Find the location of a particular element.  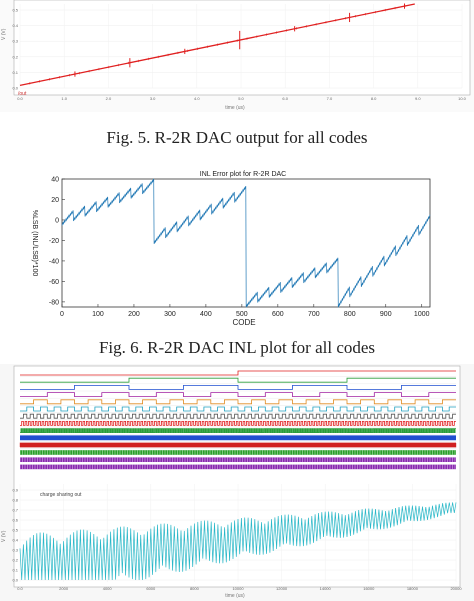

fig6-x-tick-label: 0 is located at coordinates (62, 314).